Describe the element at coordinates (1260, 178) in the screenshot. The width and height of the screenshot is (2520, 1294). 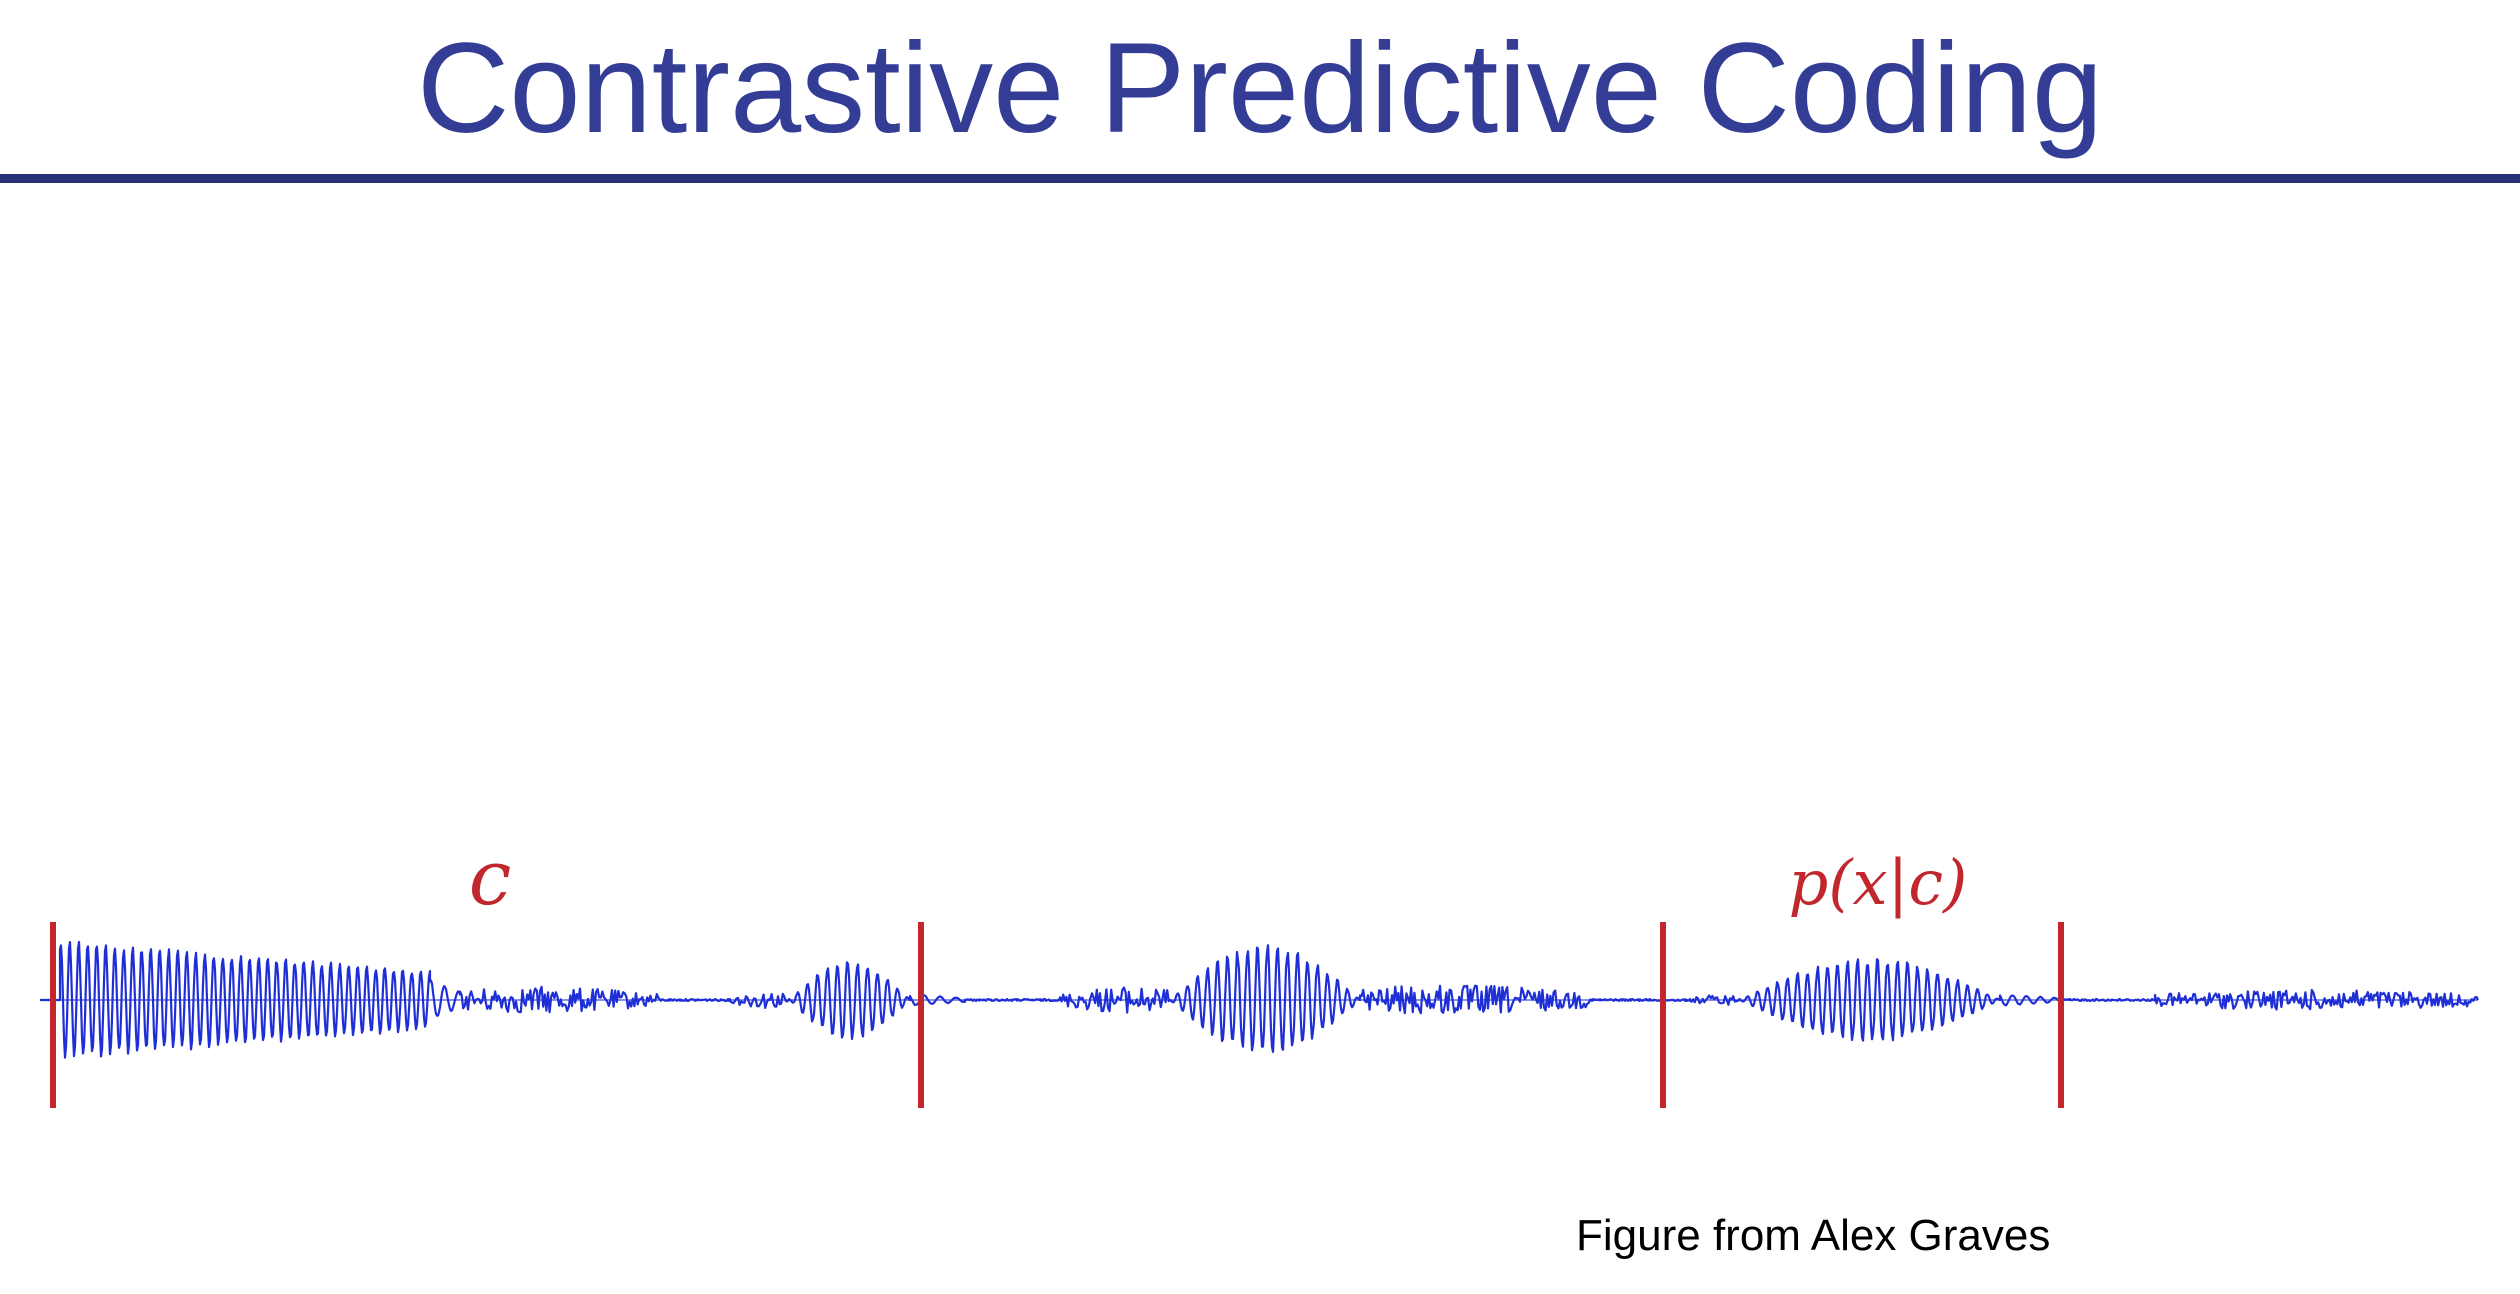
I see `title-divider` at that location.